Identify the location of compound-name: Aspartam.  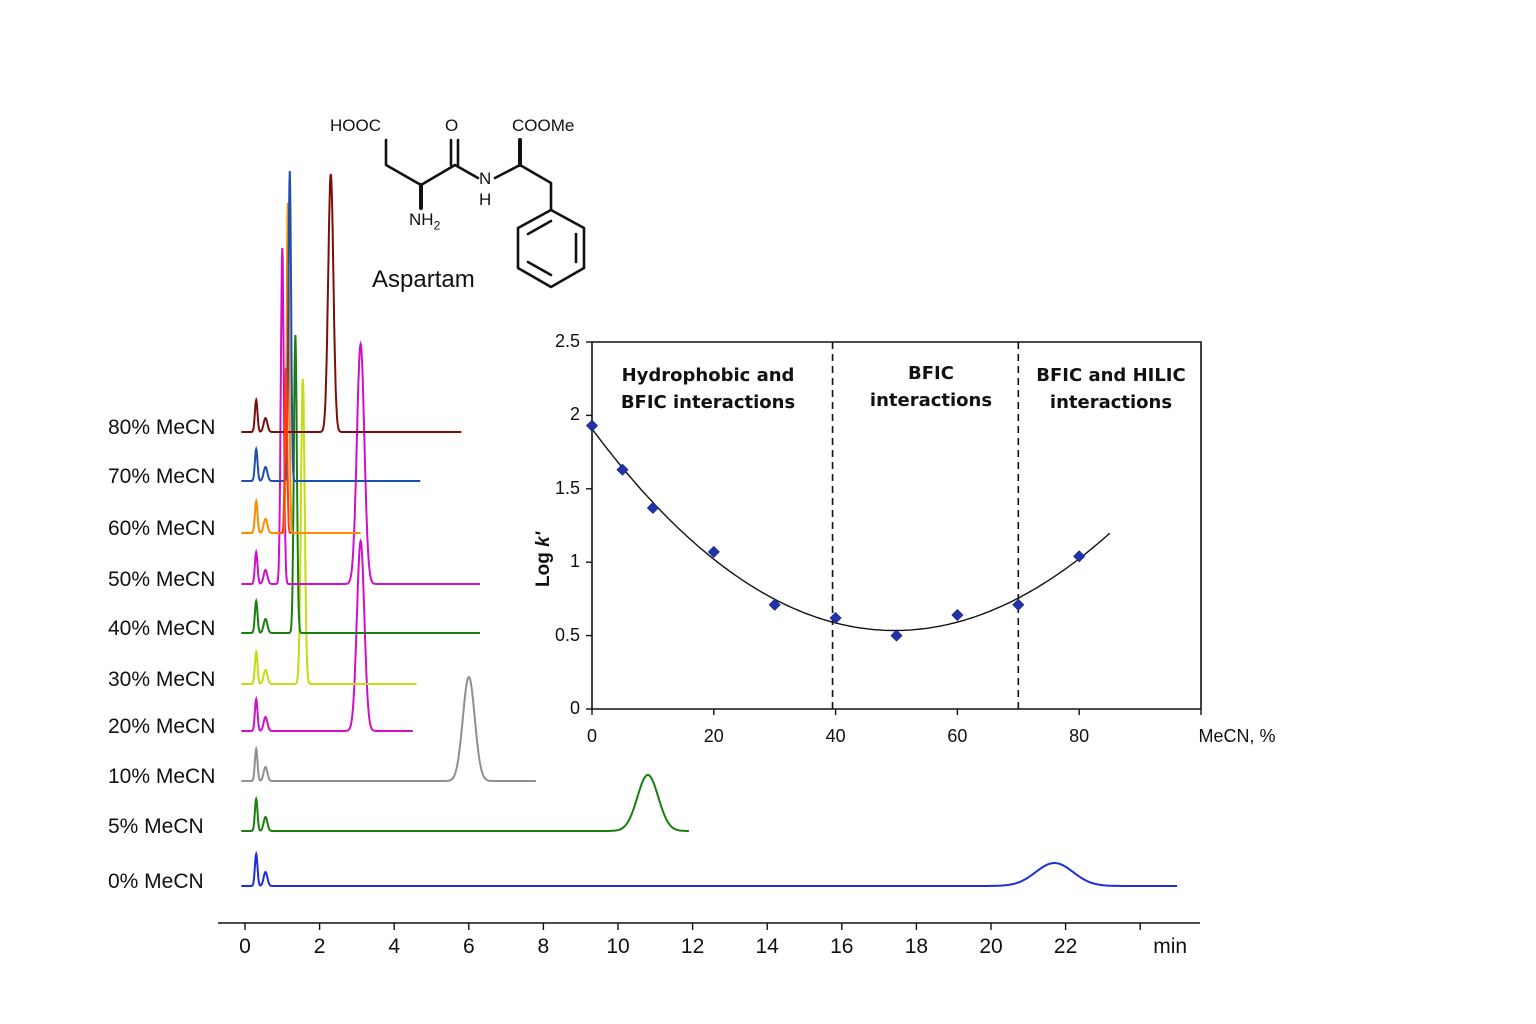
(423, 279).